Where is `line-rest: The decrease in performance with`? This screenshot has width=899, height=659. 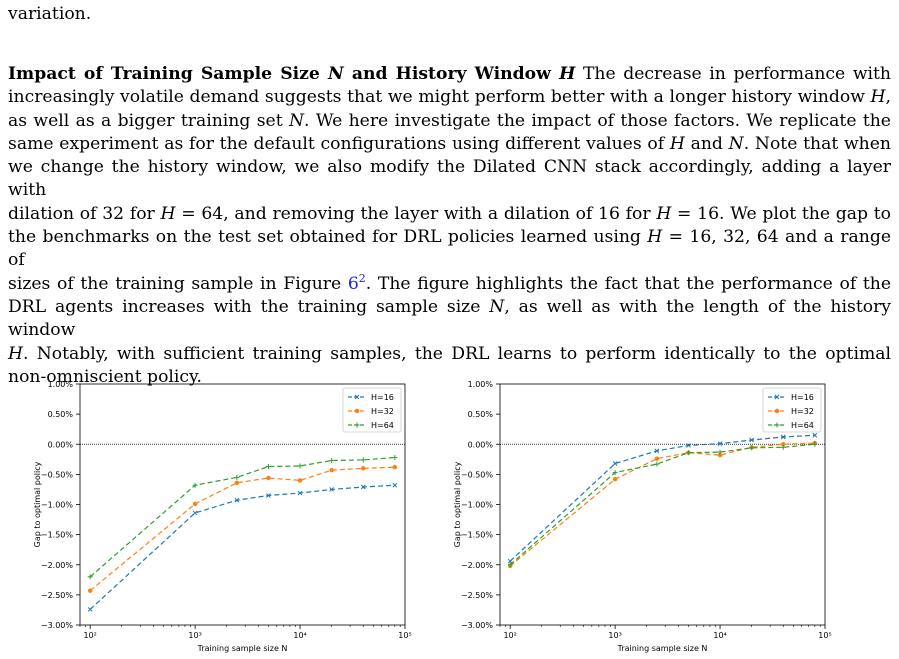 line-rest: The decrease in performance with is located at coordinates (733, 74).